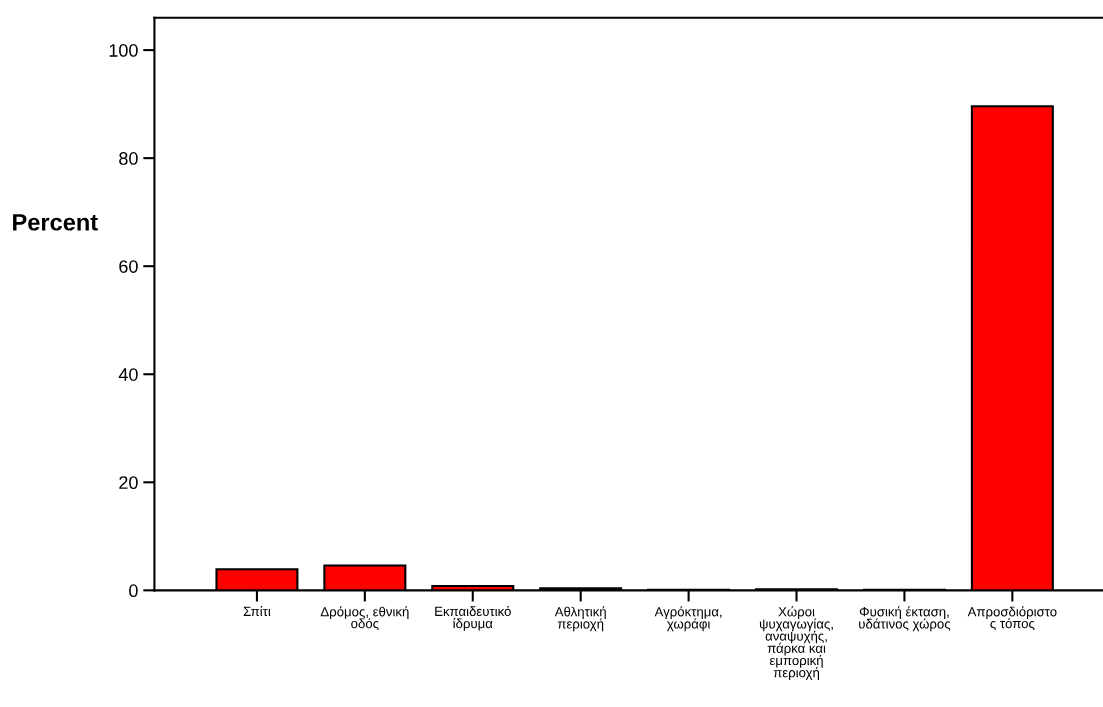 This screenshot has width=1103, height=707. What do you see at coordinates (128, 374) in the screenshot?
I see `y-tick-label: 40` at bounding box center [128, 374].